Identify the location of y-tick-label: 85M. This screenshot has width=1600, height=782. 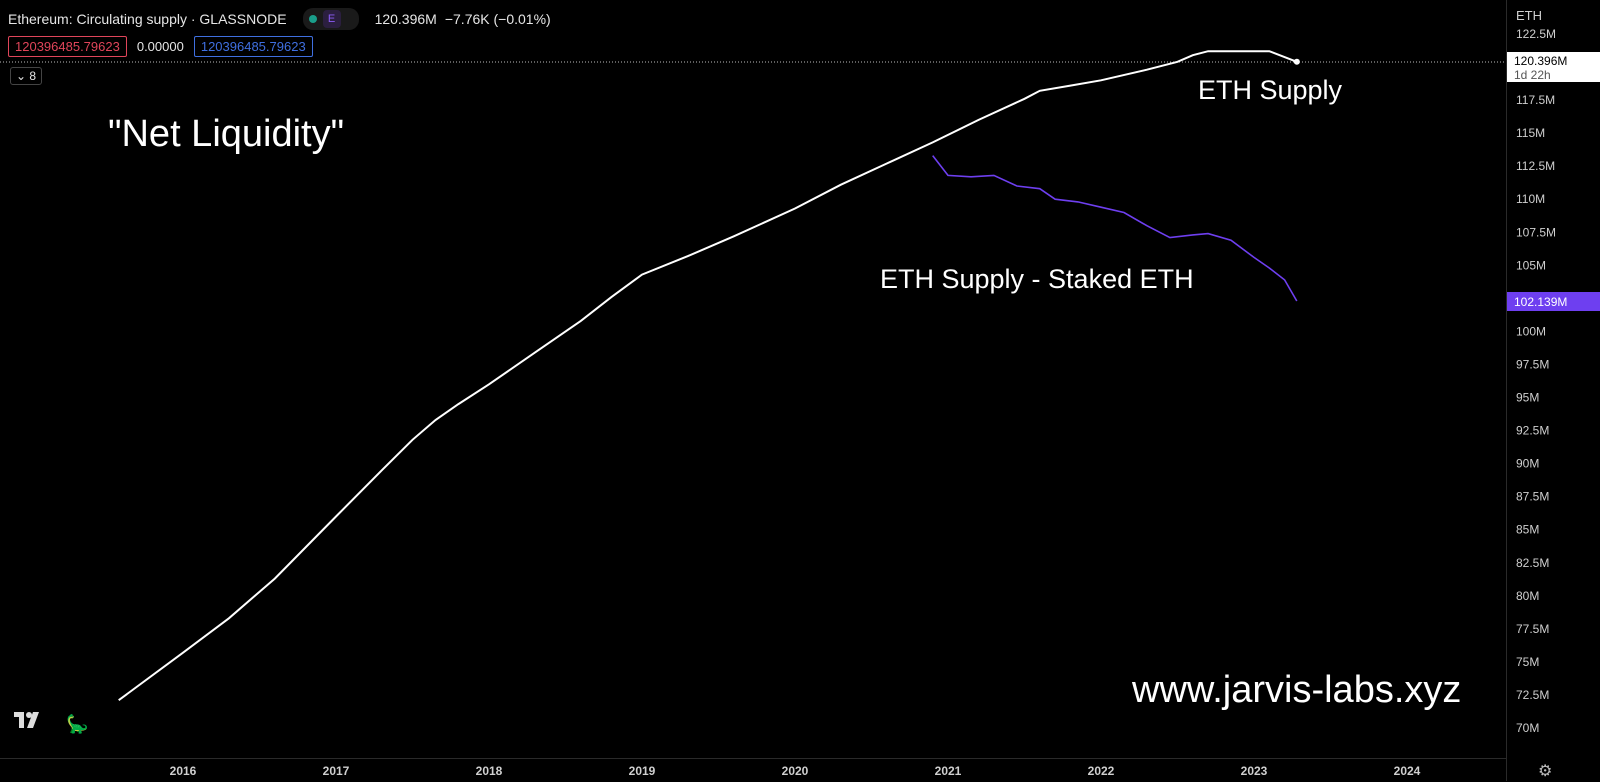
(1527, 530).